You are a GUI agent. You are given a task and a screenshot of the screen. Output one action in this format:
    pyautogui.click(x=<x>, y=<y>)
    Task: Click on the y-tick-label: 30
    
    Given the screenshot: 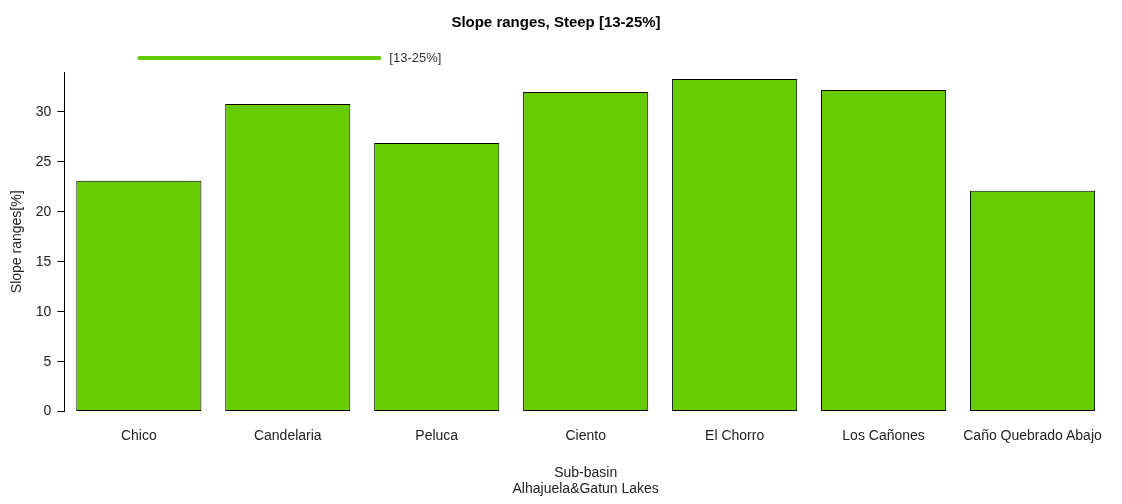 What is the action you would take?
    pyautogui.click(x=43, y=110)
    